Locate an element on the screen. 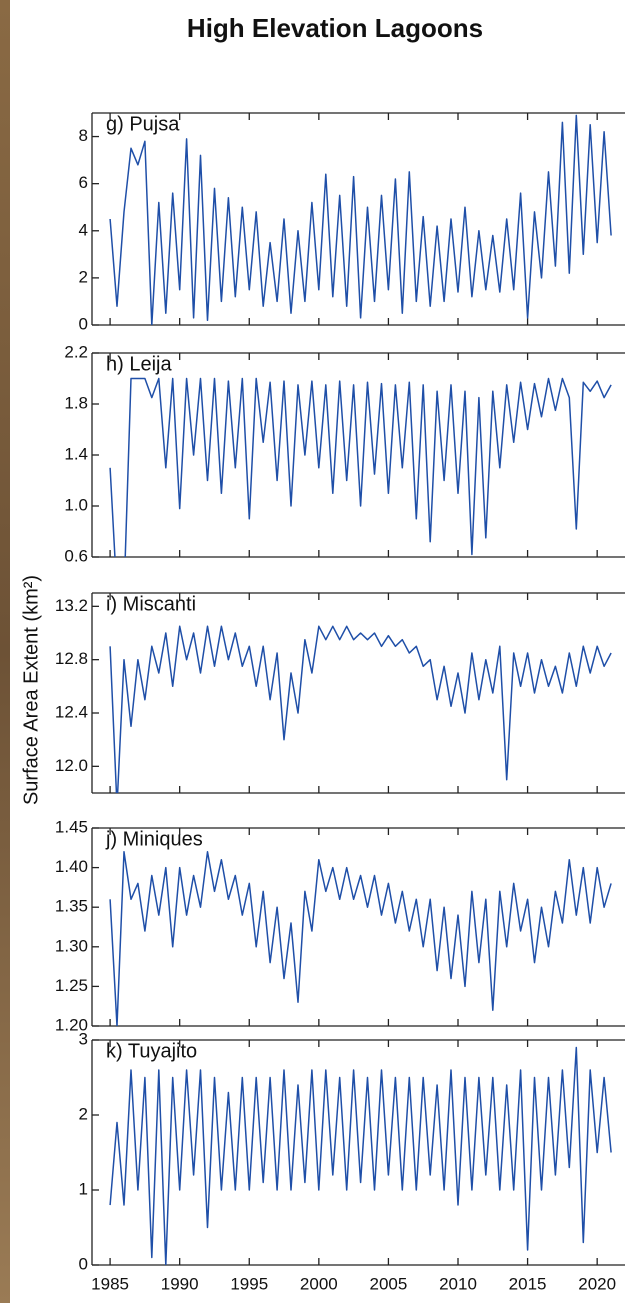 The image size is (641, 1303). y-tick-label: 1.45 is located at coordinates (71, 826).